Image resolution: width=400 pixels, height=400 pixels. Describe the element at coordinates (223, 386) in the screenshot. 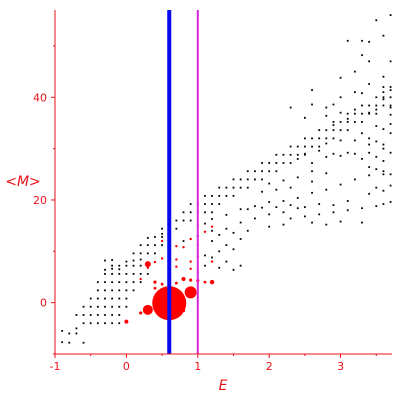

I see `x-axis-title: E` at that location.